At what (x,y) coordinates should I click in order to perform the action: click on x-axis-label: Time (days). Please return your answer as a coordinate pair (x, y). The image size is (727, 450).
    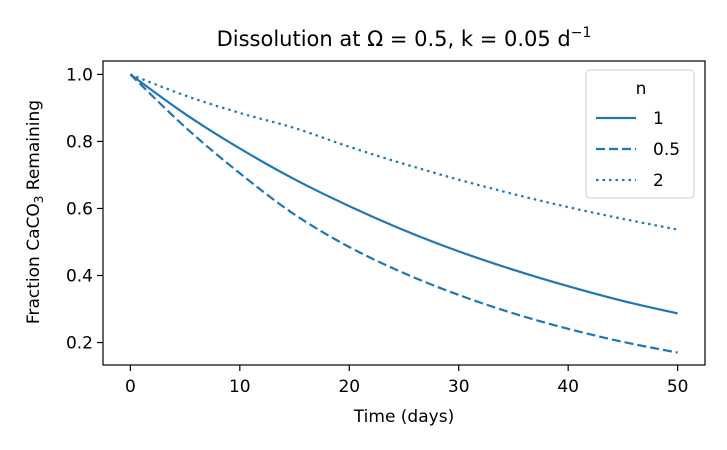
    Looking at the image, I should click on (403, 417).